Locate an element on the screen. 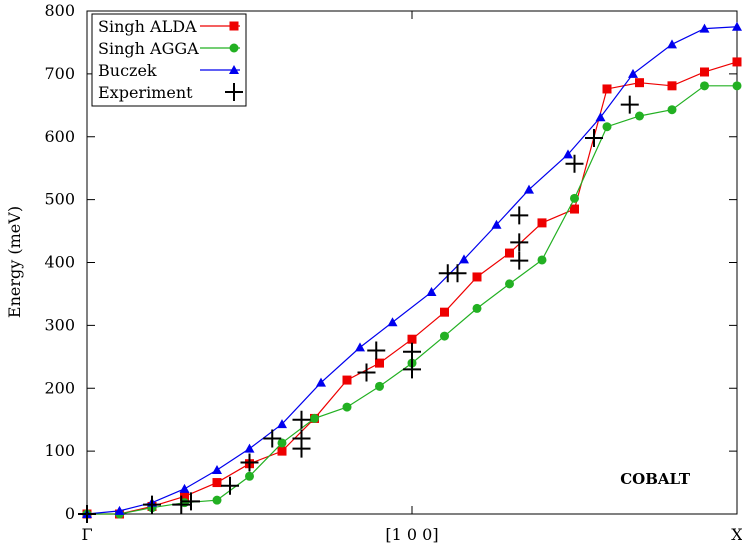 This screenshot has width=742, height=550. y-tick-label: 500 is located at coordinates (59, 199).